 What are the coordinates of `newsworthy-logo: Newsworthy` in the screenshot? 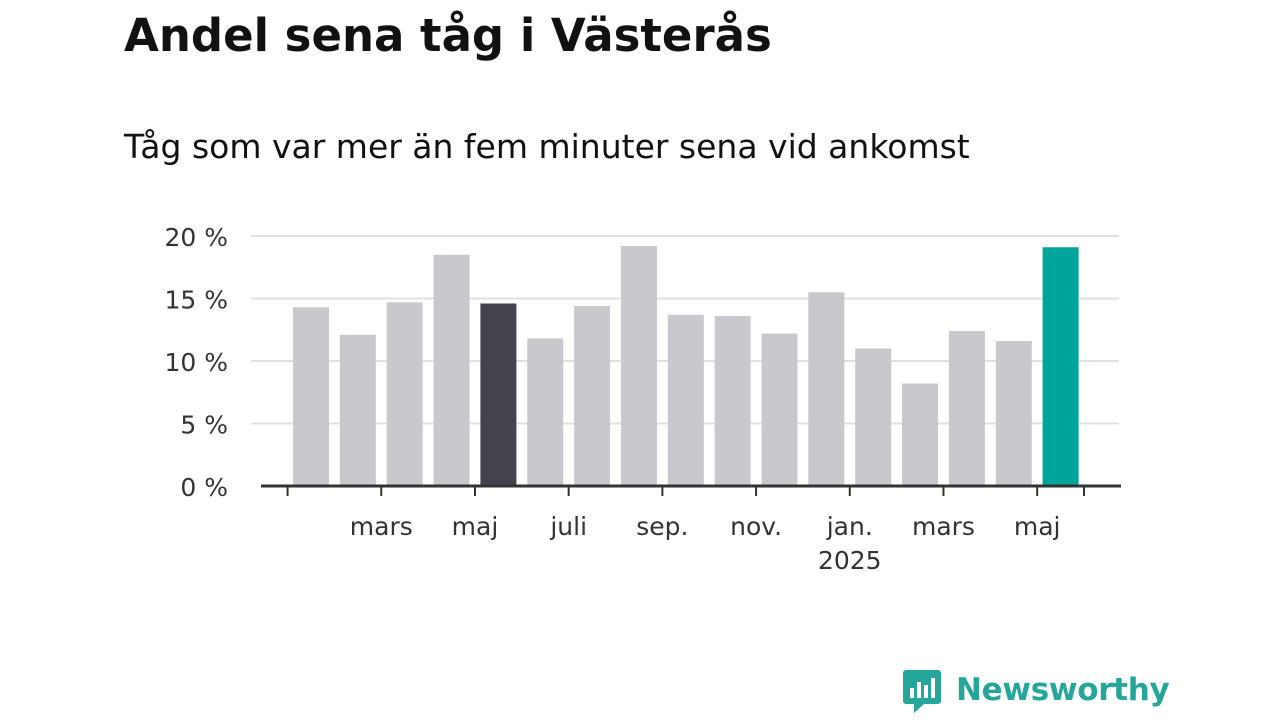 It's located at (1036, 694).